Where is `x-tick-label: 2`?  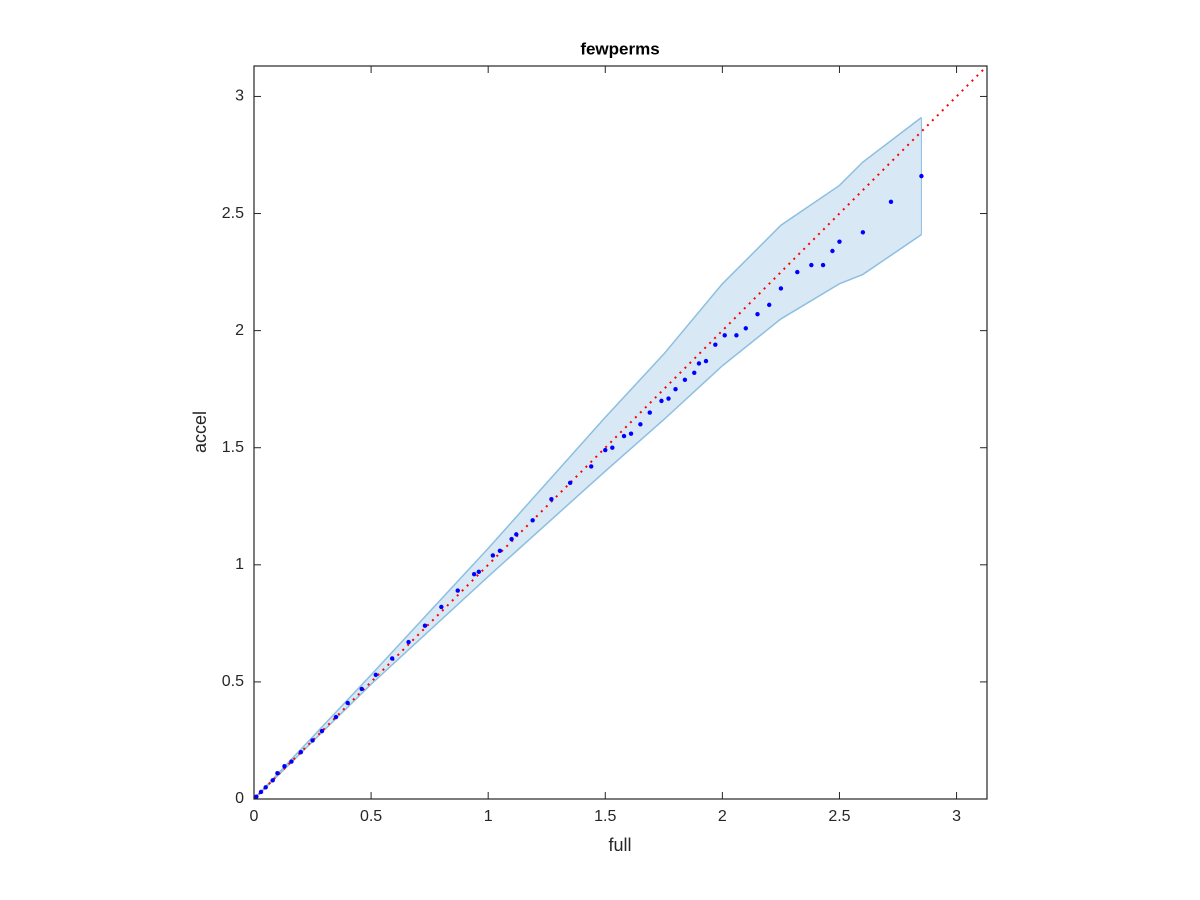 x-tick-label: 2 is located at coordinates (722, 816).